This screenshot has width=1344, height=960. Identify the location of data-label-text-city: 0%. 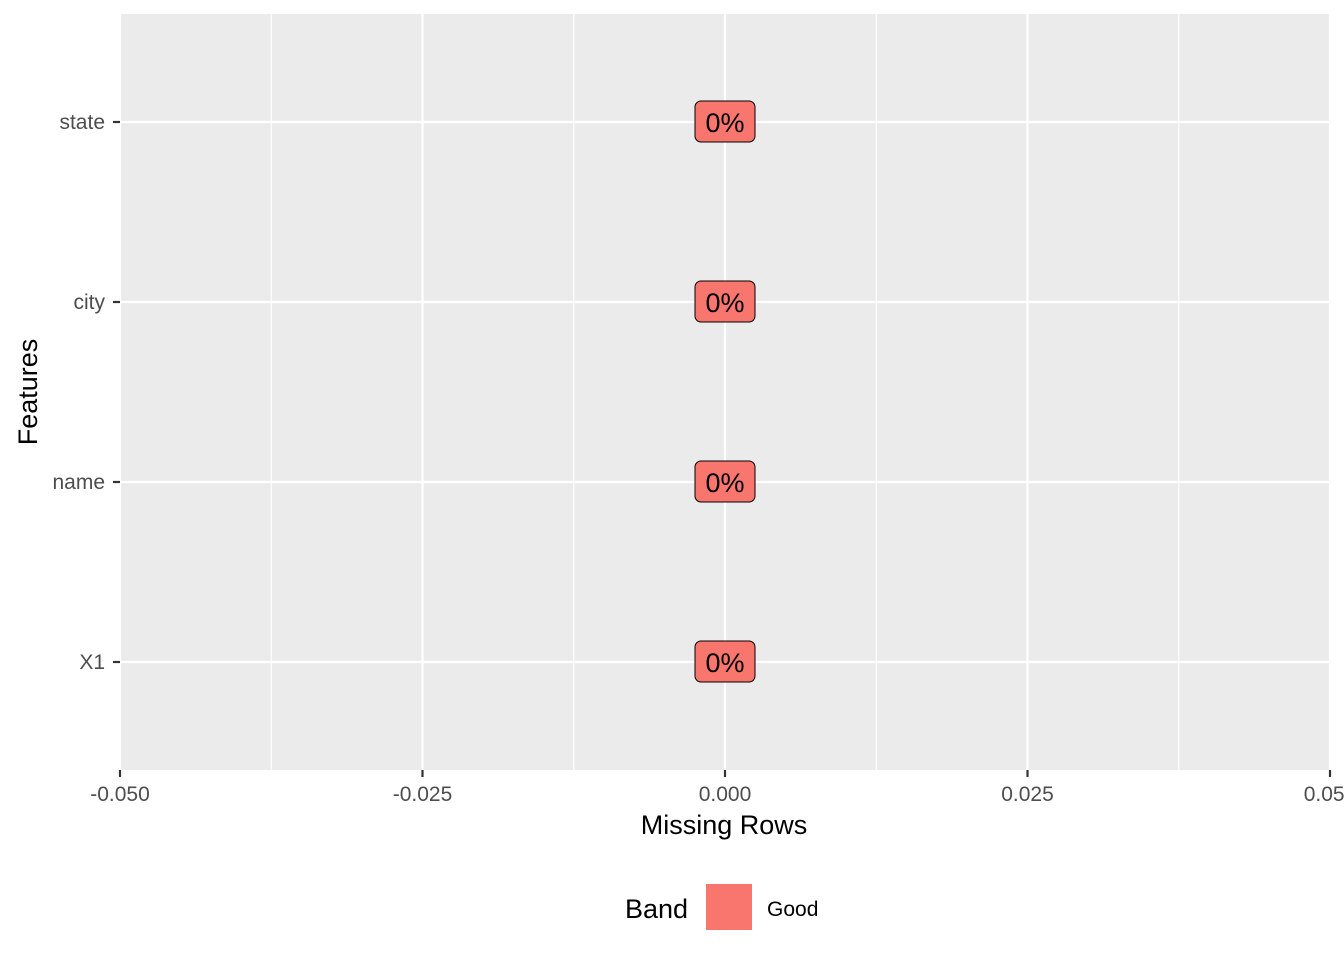
(724, 303).